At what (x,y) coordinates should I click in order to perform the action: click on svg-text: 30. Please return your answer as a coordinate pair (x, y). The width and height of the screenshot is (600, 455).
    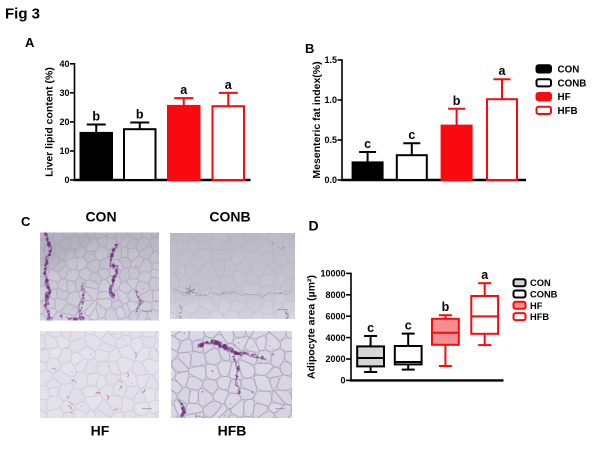
    Looking at the image, I should click on (64, 93).